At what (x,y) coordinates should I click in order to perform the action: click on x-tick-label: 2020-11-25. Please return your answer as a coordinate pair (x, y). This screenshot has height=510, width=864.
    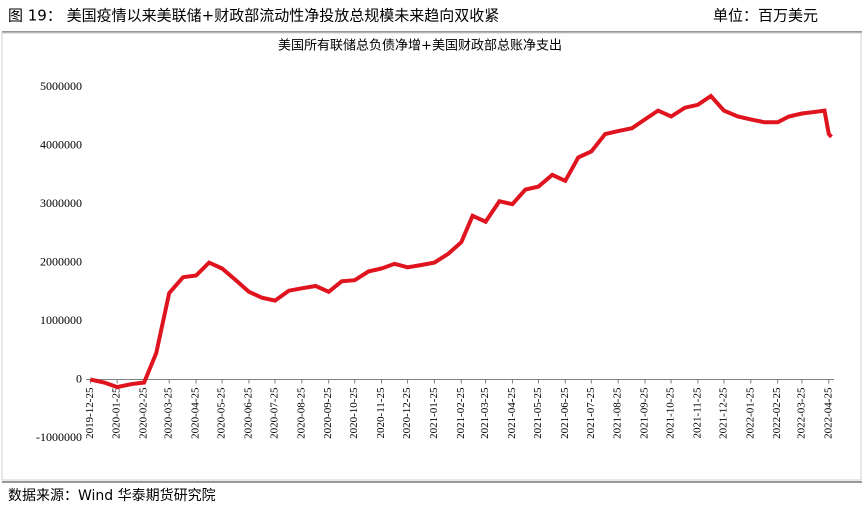
    Looking at the image, I should click on (381, 412).